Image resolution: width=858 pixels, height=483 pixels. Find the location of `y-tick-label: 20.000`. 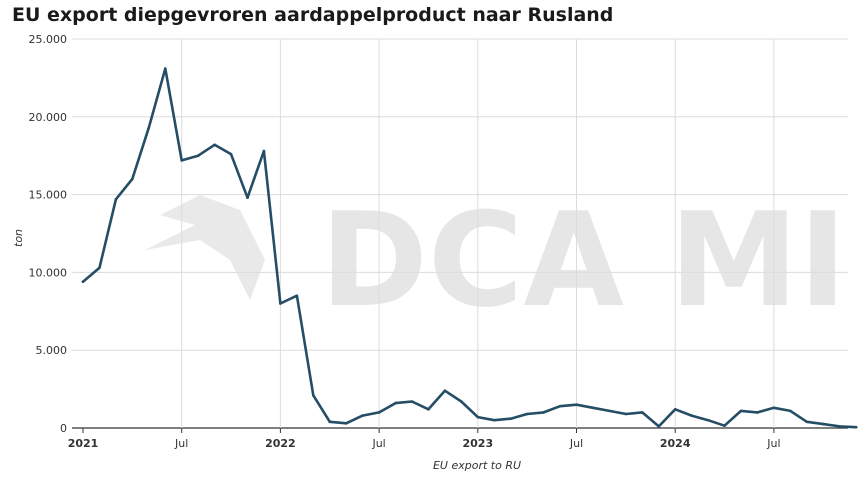

y-tick-label: 20.000 is located at coordinates (48, 117).